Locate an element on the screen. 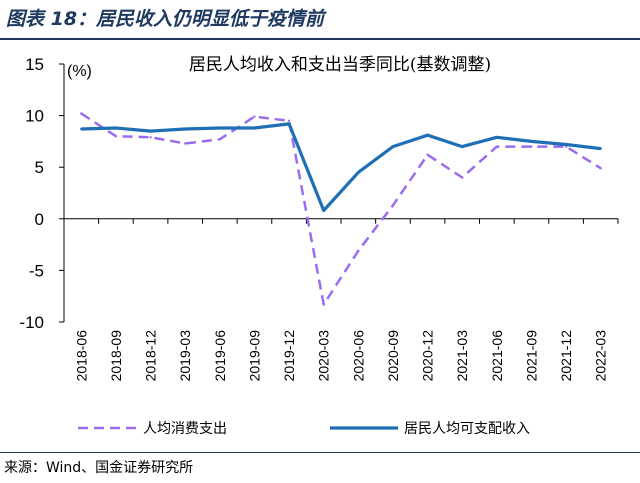 The height and width of the screenshot is (483, 640). source-divider is located at coordinates (320, 452).